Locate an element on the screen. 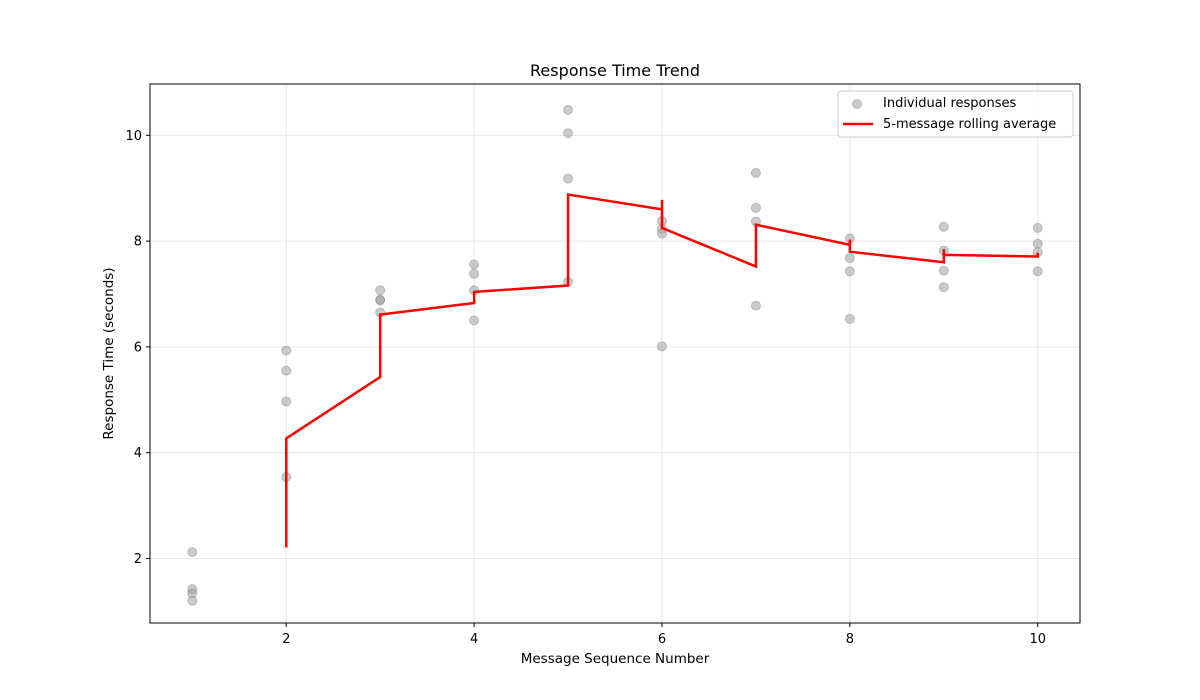 The width and height of the screenshot is (1200, 700). legend-label-rolling-average: 5-message rolling average is located at coordinates (969, 124).